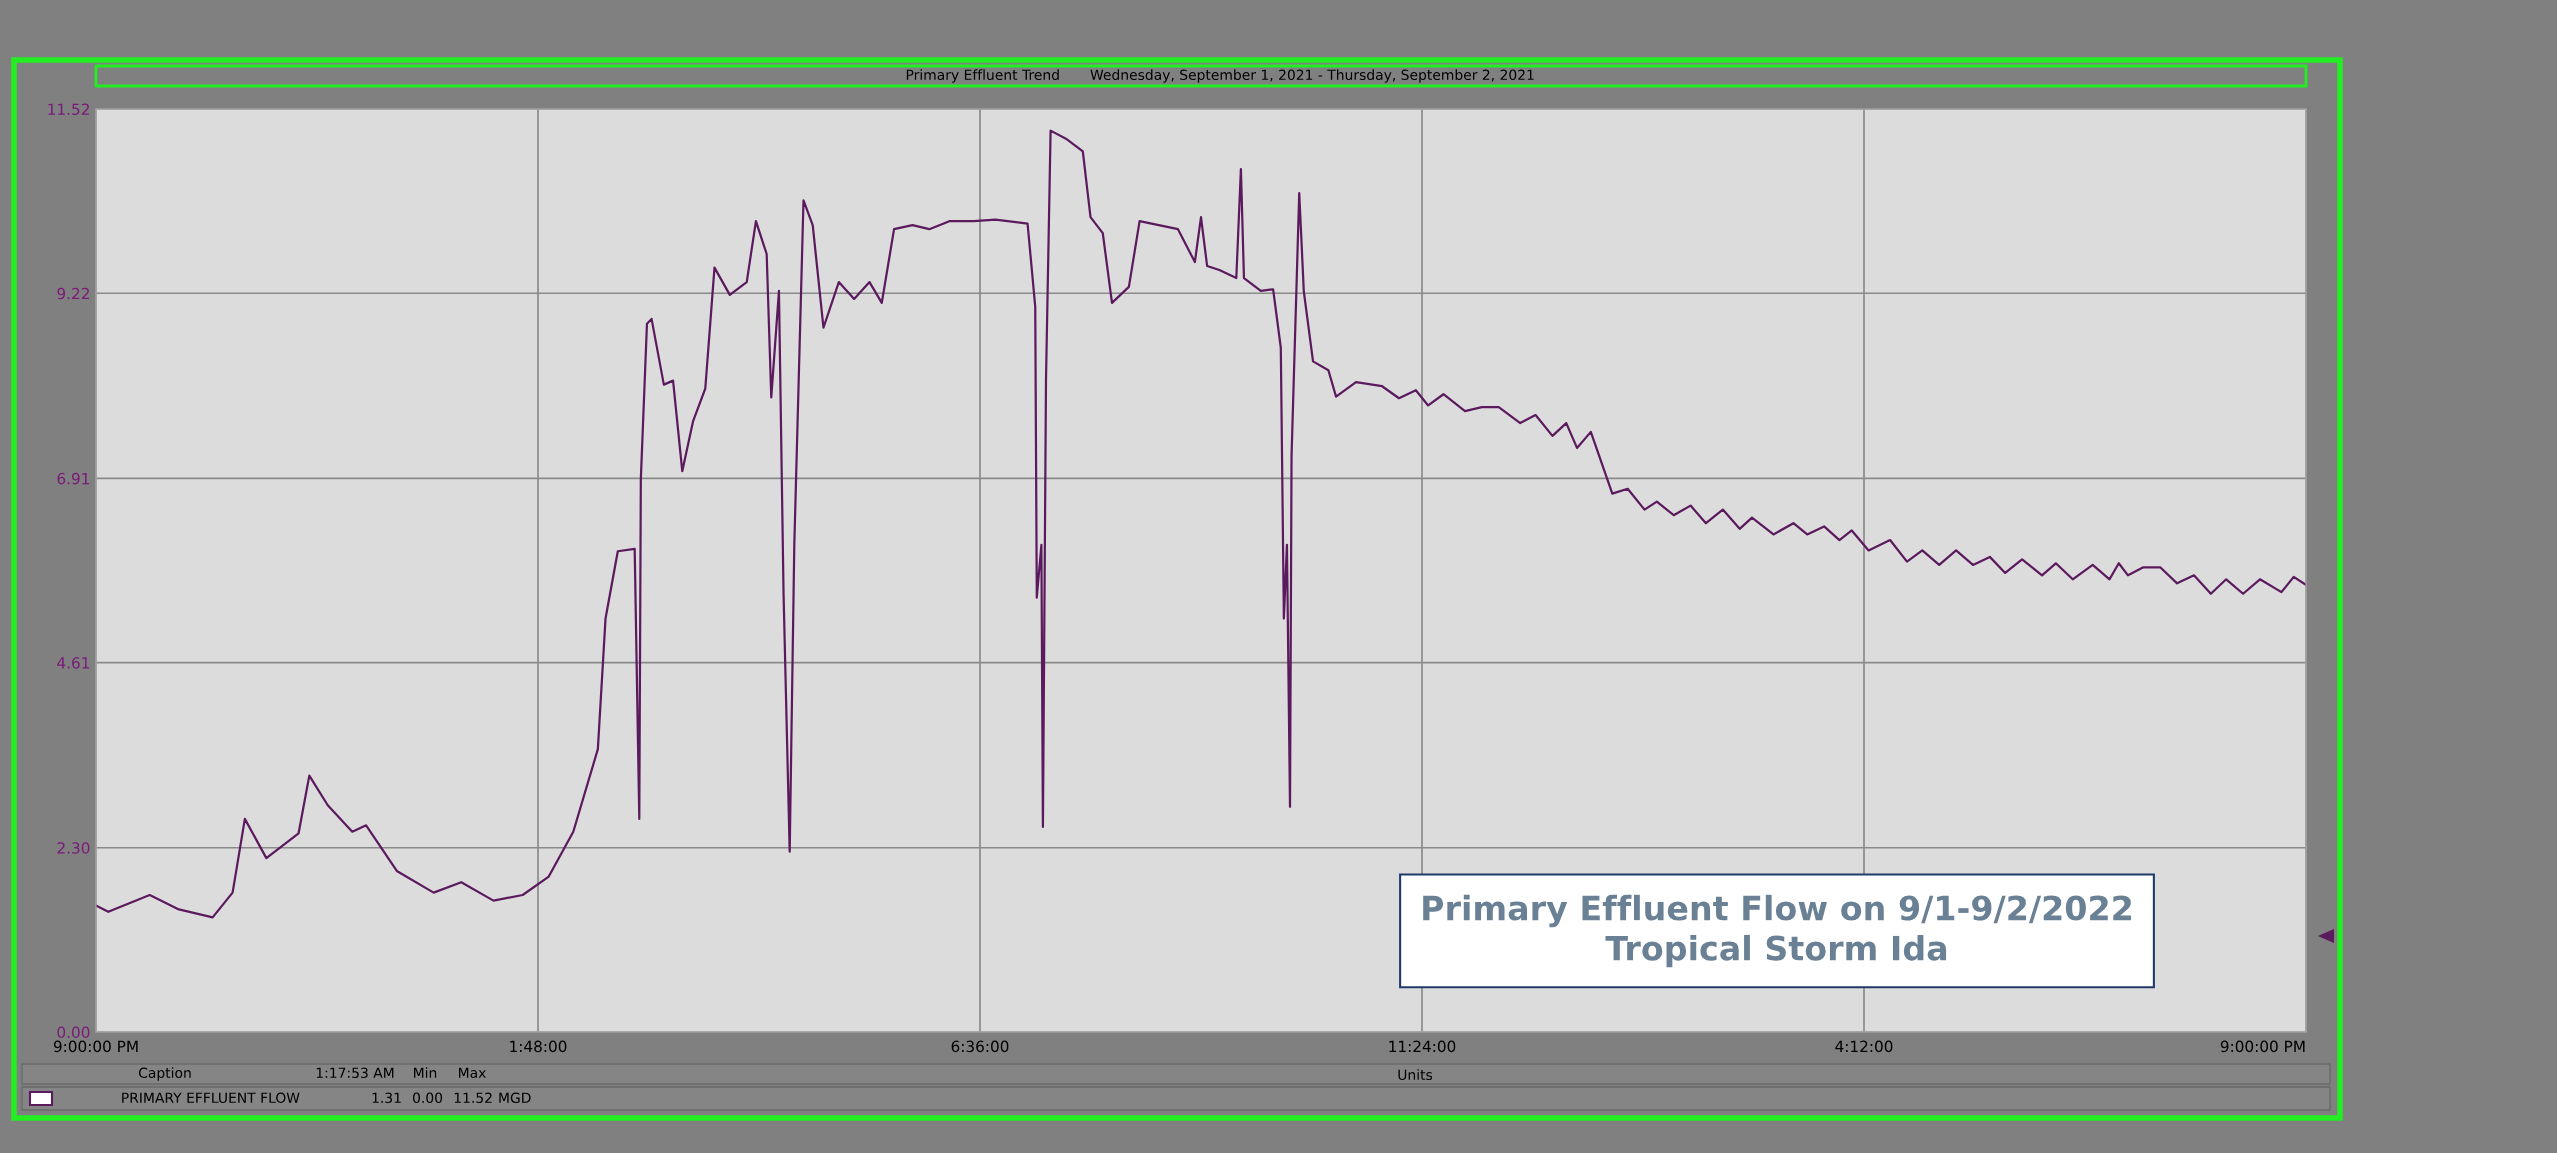  What do you see at coordinates (515, 1098) in the screenshot?
I see `text: MGD` at bounding box center [515, 1098].